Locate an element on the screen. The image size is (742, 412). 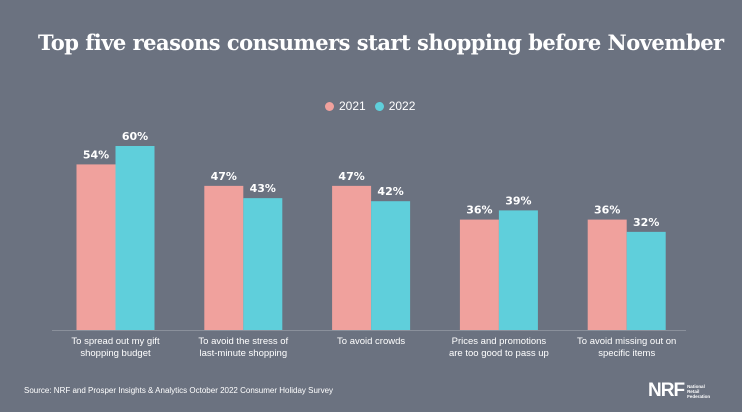
data-label: 39% is located at coordinates (518, 200).